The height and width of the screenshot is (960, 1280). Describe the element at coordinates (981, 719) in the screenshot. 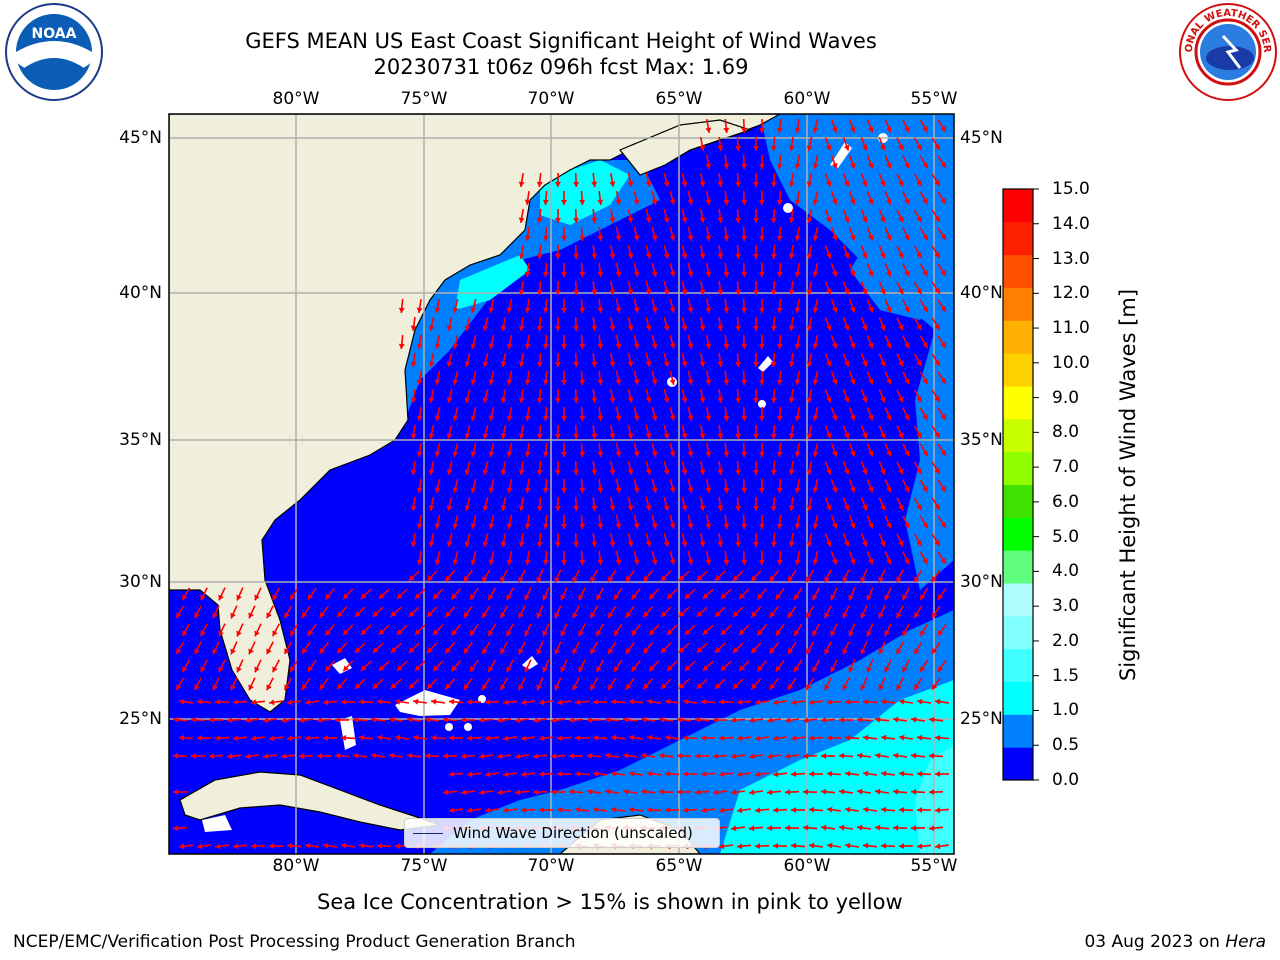

I see `lat-label-right: 25°N` at that location.